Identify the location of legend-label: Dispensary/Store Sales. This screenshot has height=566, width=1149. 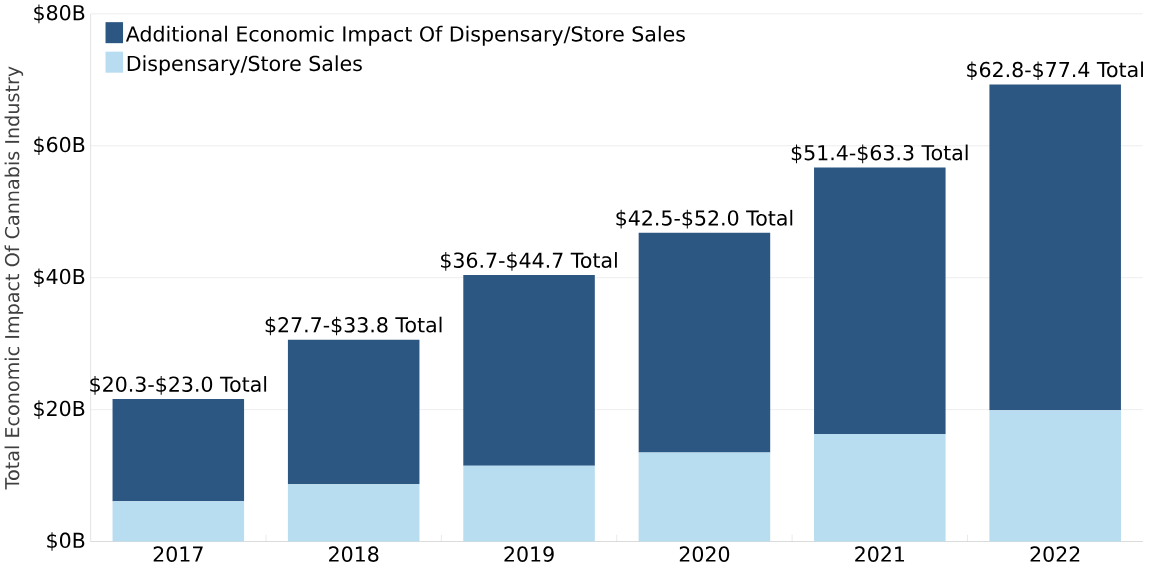
(244, 65).